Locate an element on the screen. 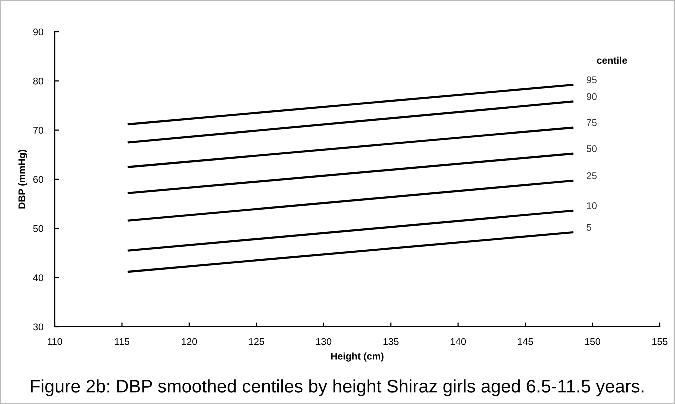 This screenshot has width=675, height=404. series-label: 95 is located at coordinates (591, 80).